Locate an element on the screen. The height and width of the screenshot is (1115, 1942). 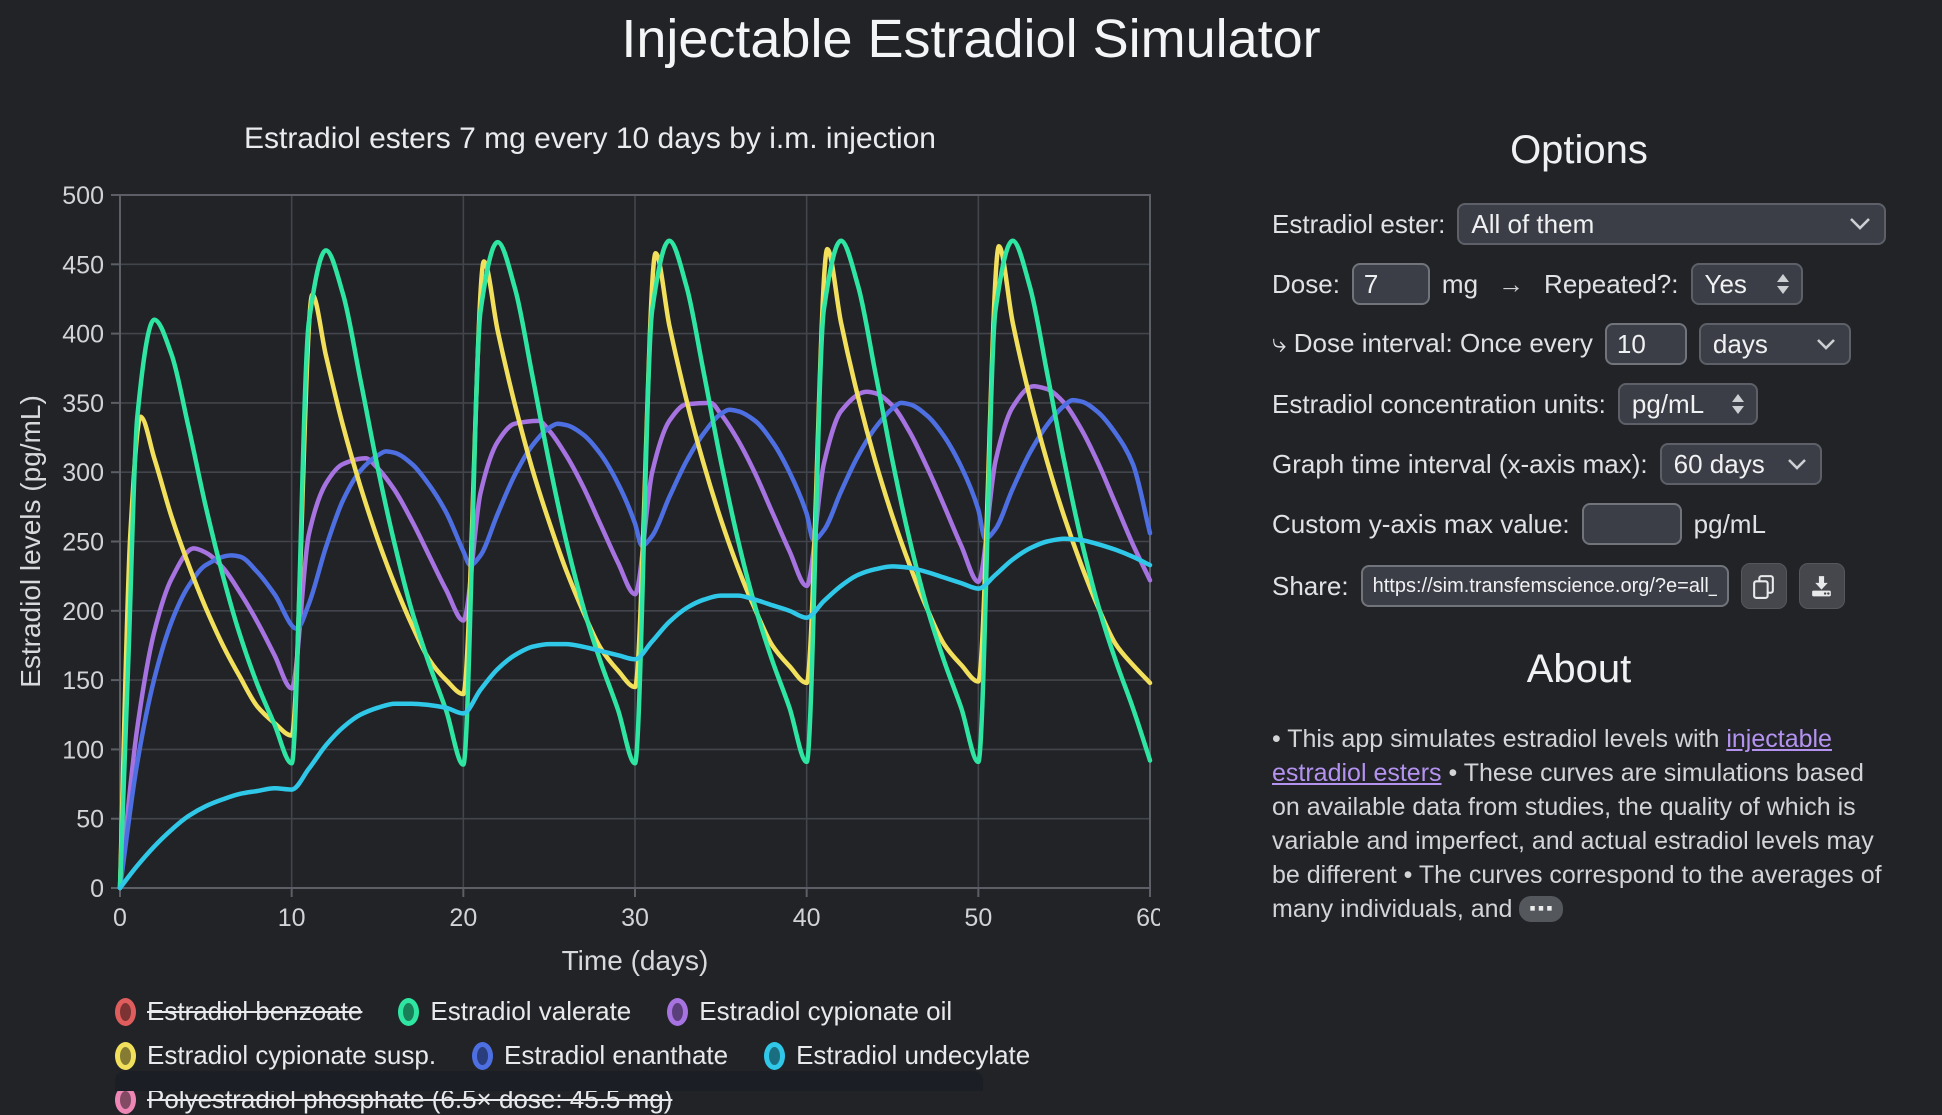
legend-item: Estradiol cypionate oil is located at coordinates (809, 1011).